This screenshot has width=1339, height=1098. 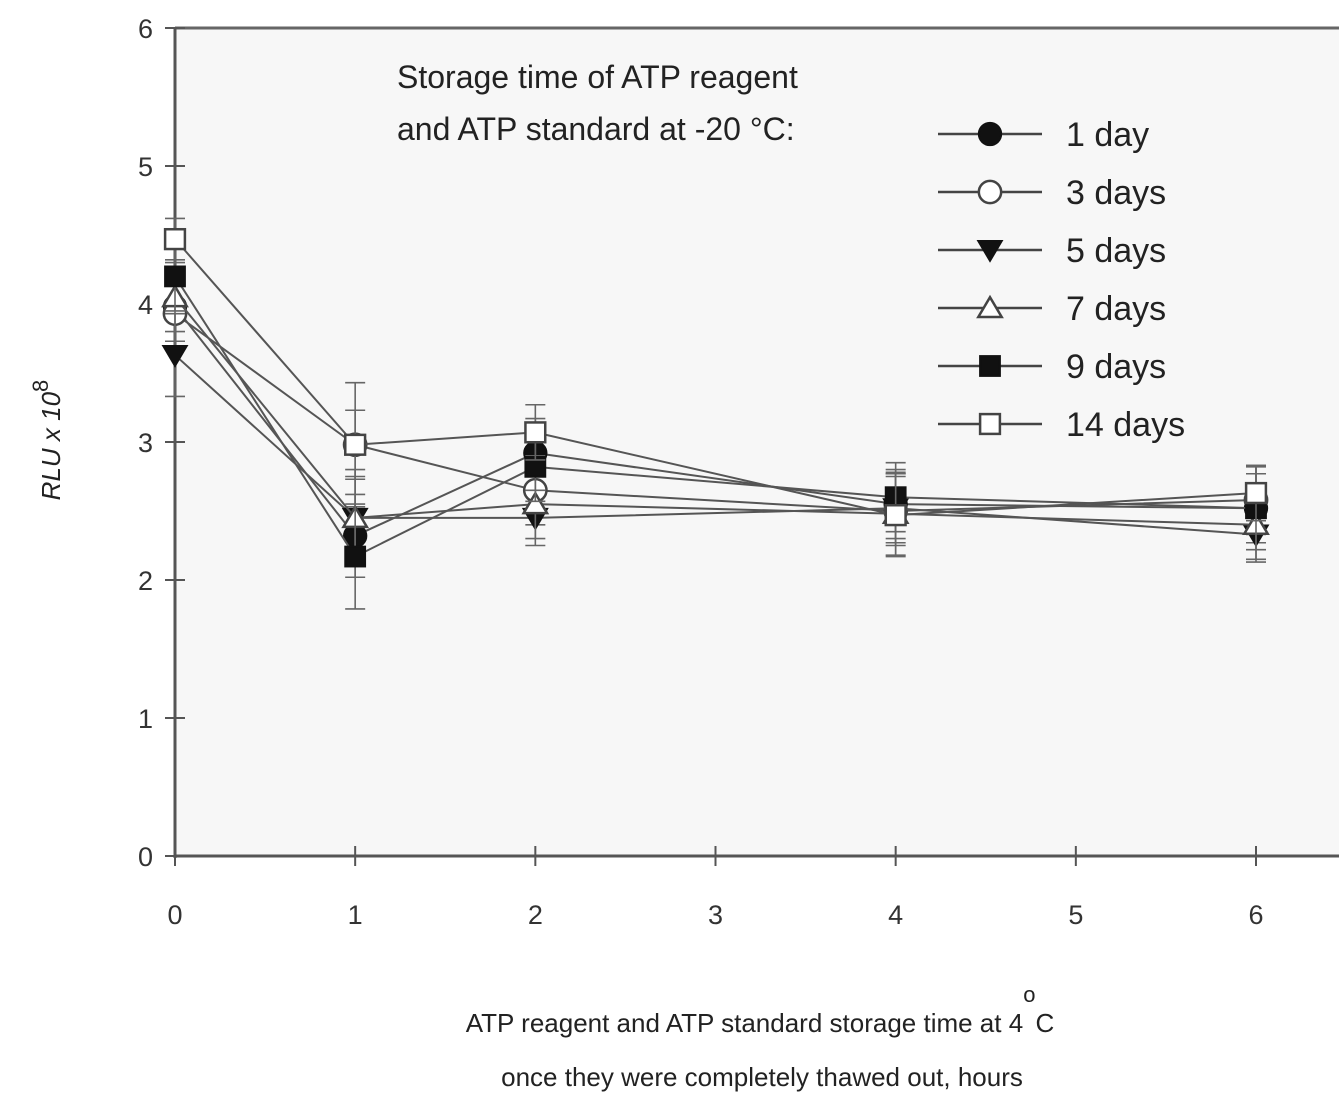 What do you see at coordinates (895, 915) in the screenshot?
I see `x-tick-label: 4` at bounding box center [895, 915].